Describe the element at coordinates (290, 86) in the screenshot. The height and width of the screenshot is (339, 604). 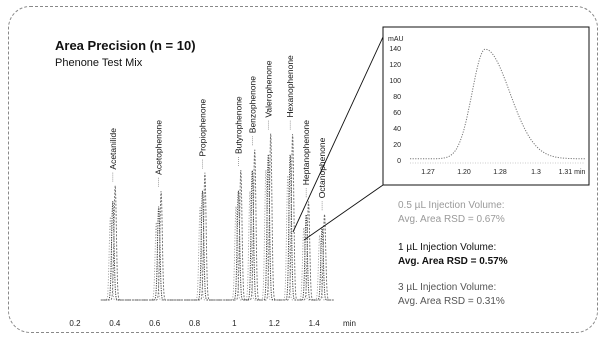
I see `peak-label: Hexanophenone` at that location.